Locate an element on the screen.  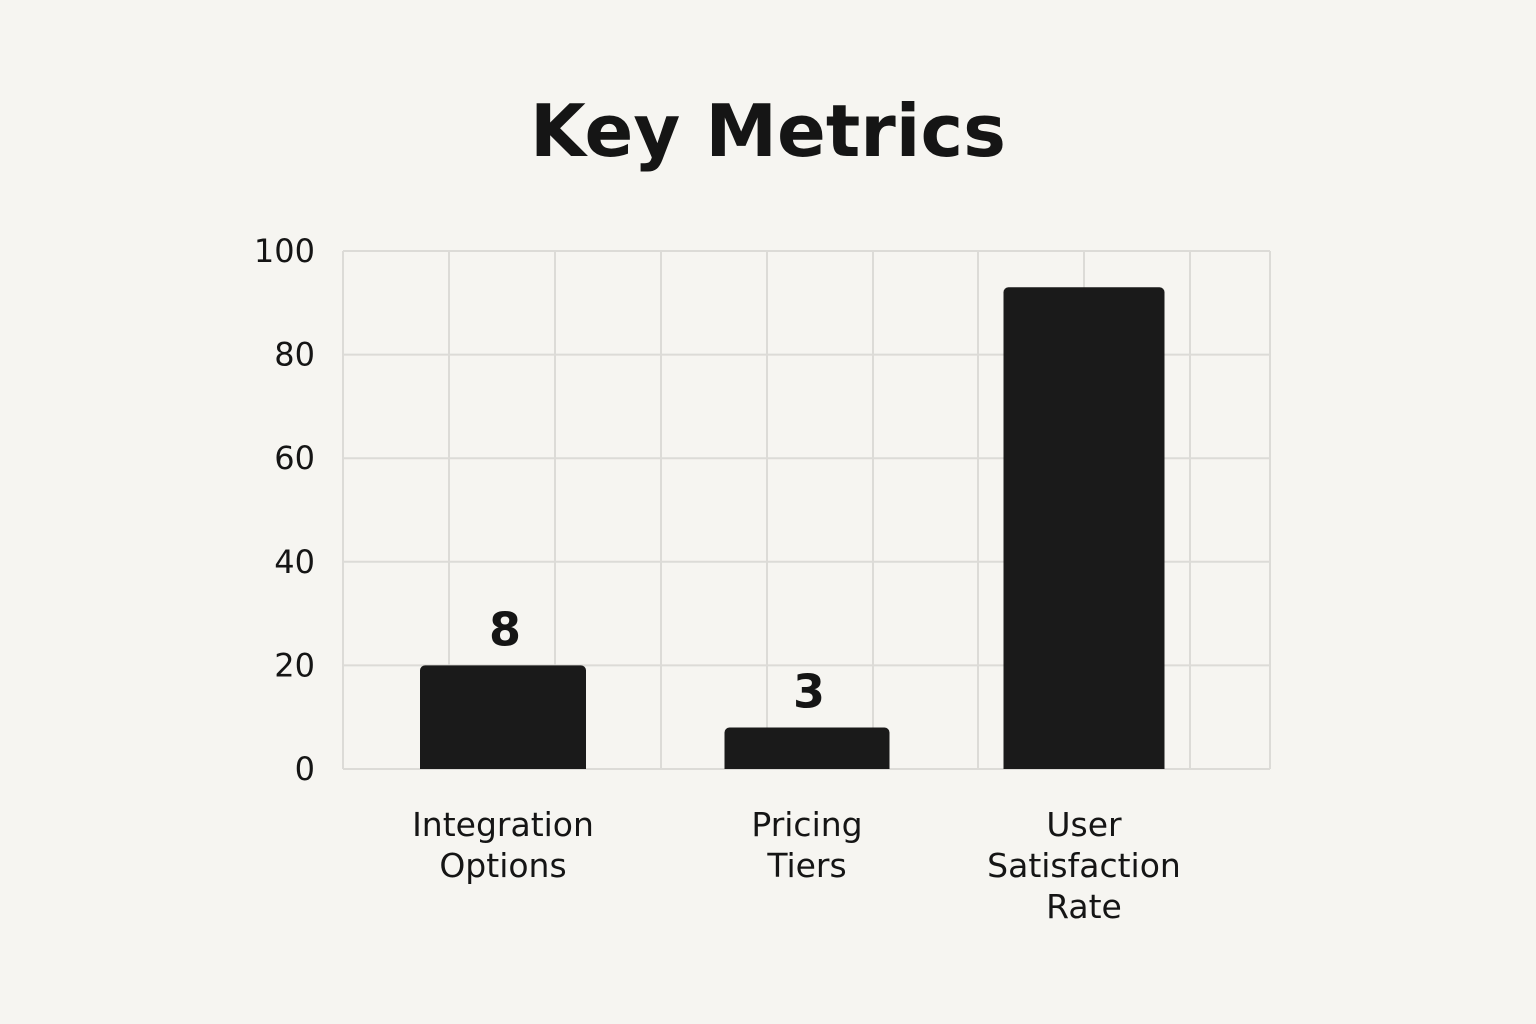
chart-title: Key Metrics is located at coordinates (768, 131).